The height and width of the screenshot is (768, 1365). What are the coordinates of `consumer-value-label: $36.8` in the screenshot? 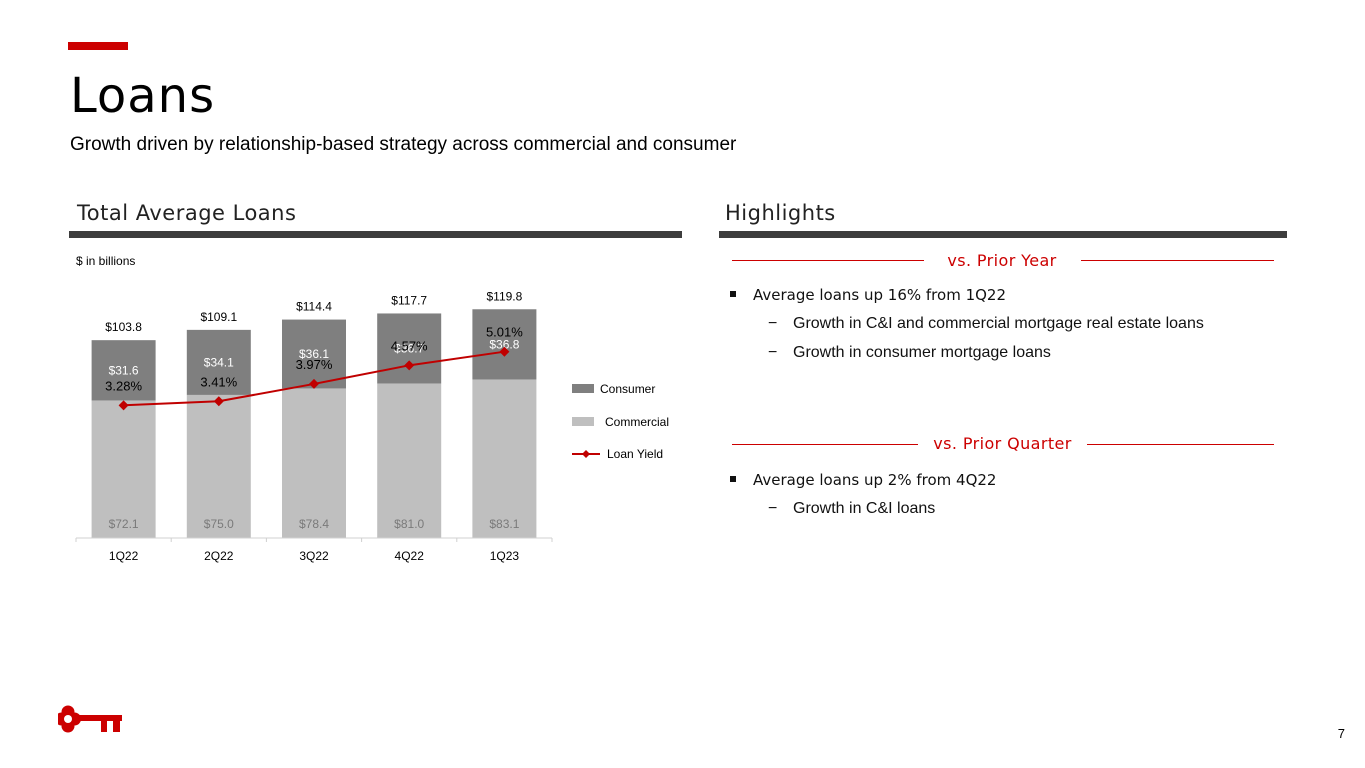 It's located at (504, 344).